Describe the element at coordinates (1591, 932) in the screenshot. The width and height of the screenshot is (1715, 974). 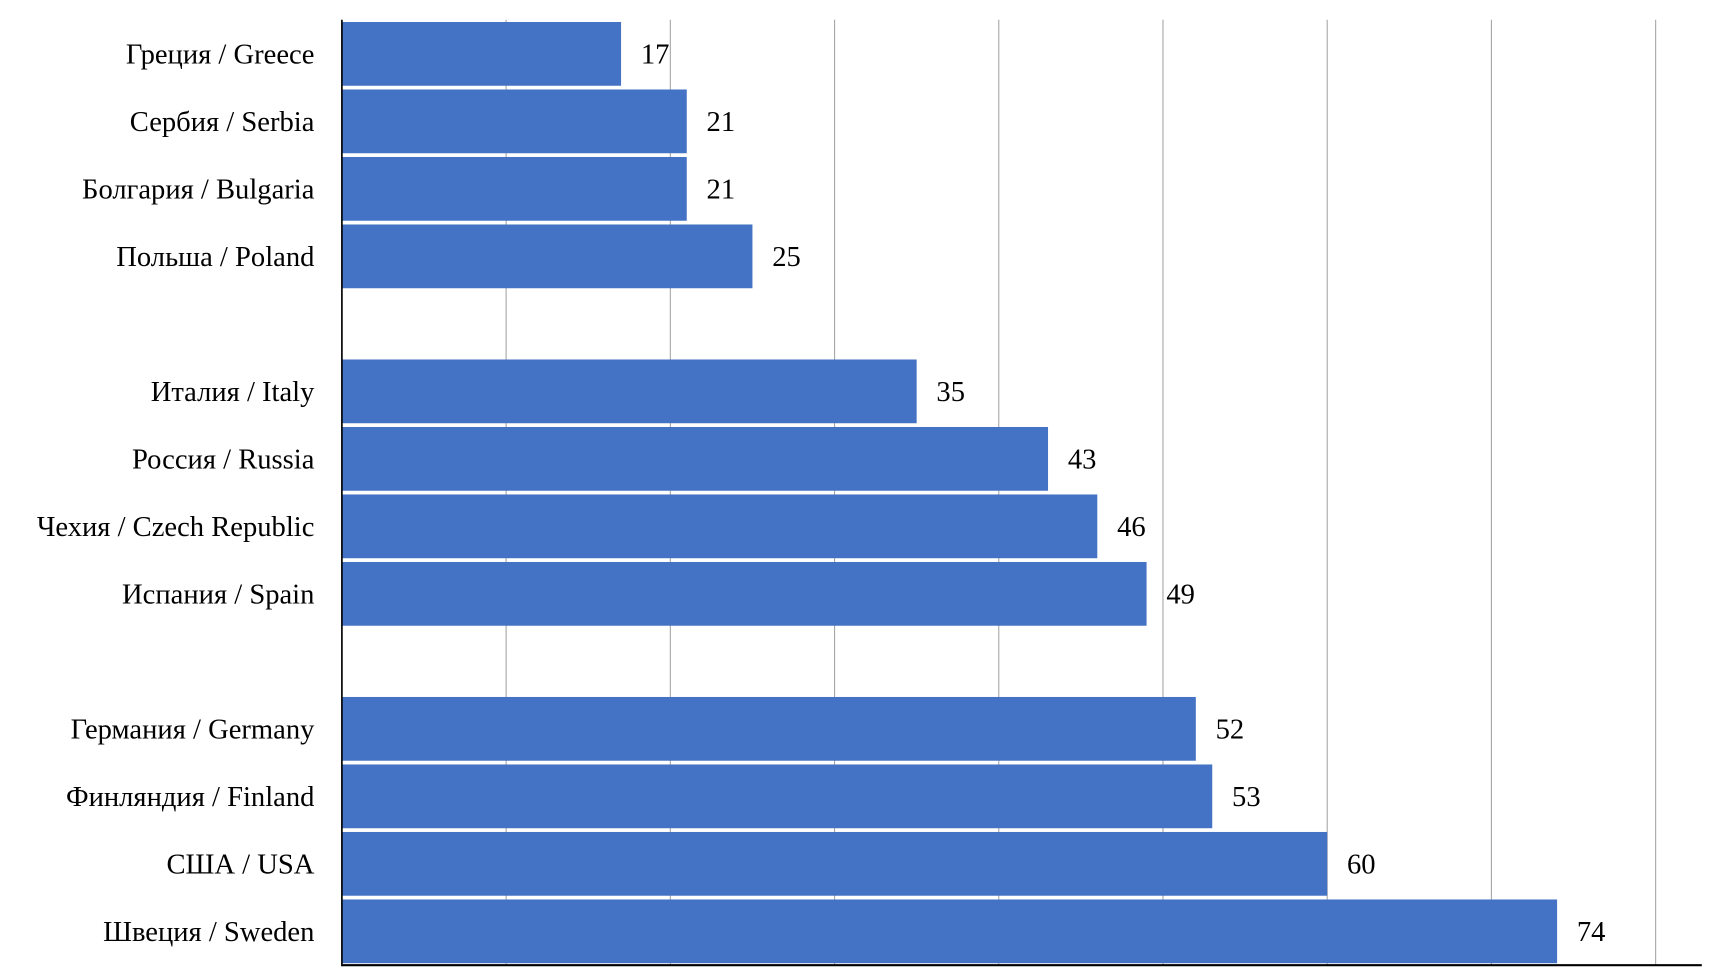
I see `value-label: 74` at that location.